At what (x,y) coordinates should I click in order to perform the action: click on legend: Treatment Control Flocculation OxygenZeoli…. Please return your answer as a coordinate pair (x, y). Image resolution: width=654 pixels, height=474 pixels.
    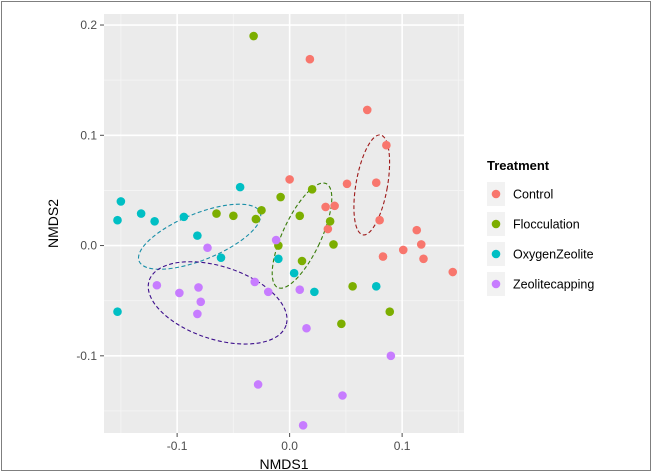
    Looking at the image, I should click on (540, 227).